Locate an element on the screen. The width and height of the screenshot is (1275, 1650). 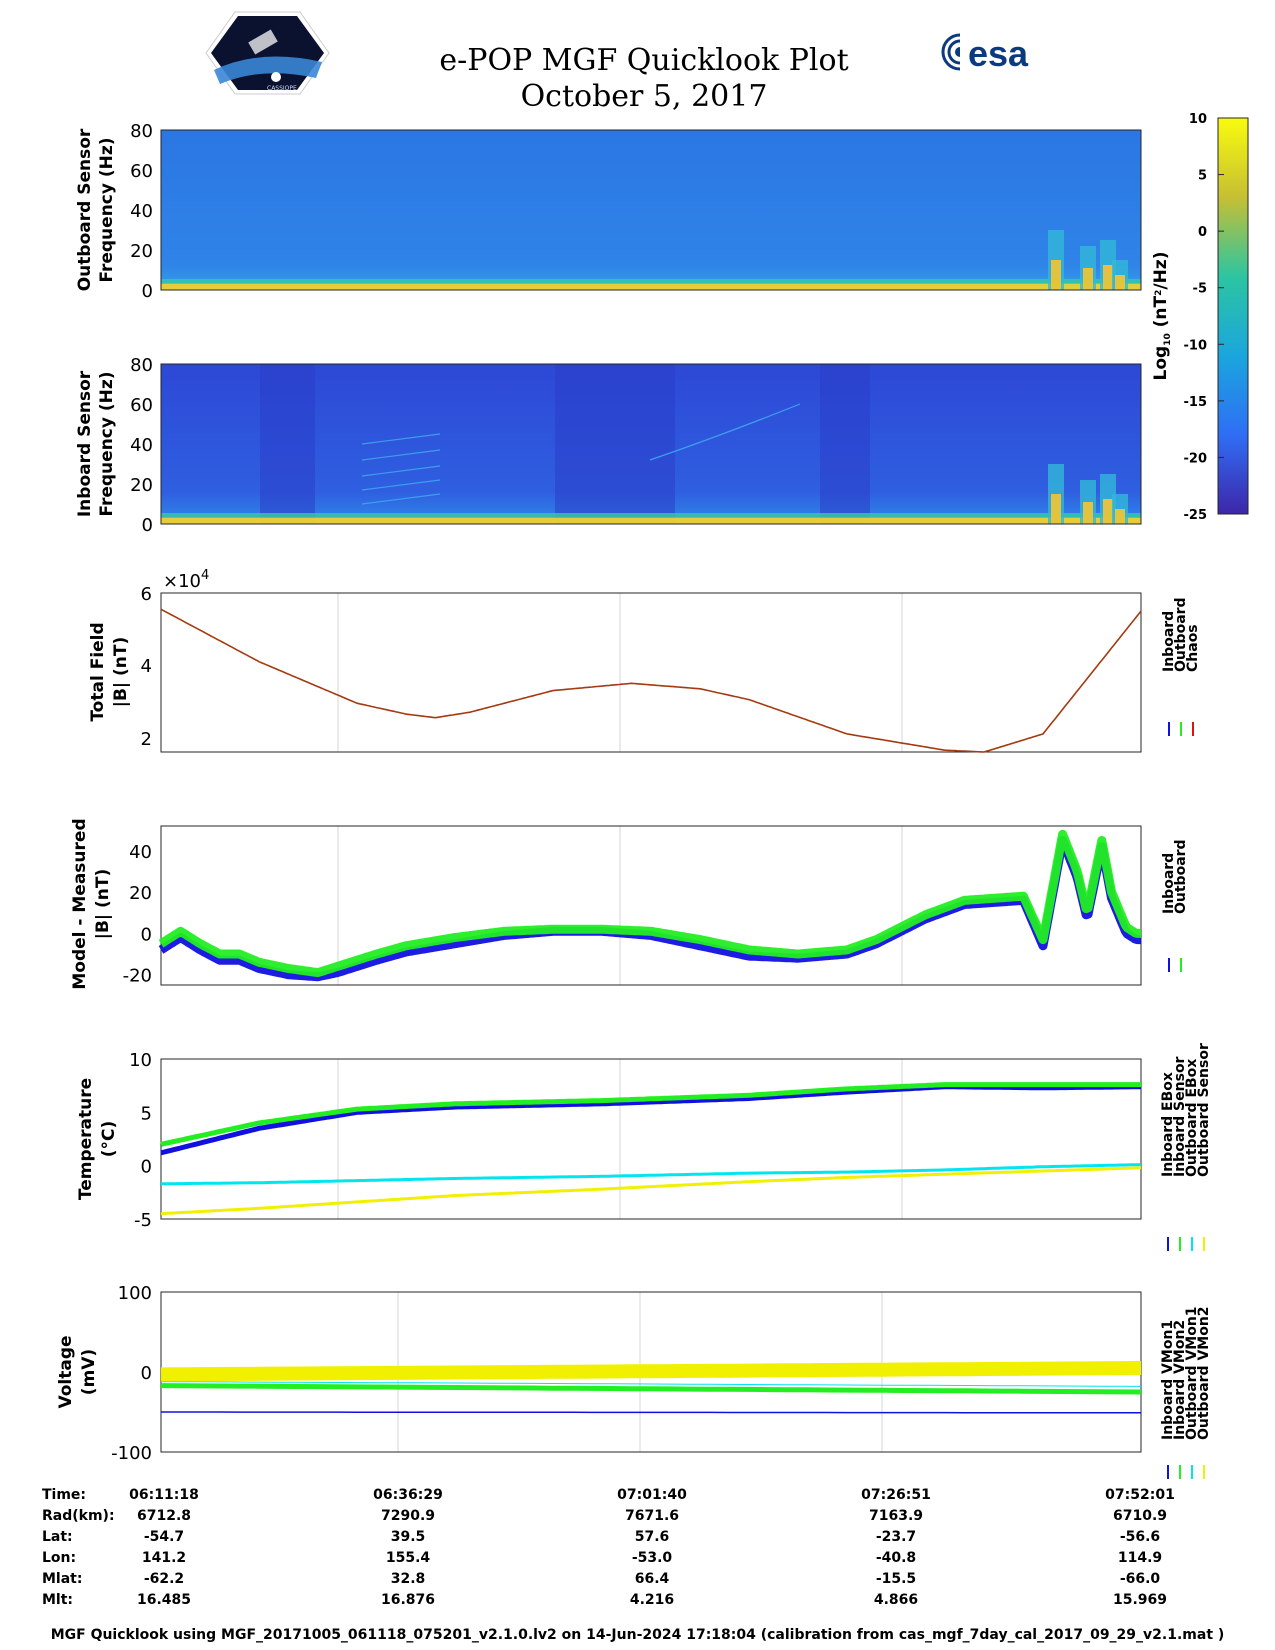
colorbar-tick-label: -25 is located at coordinates (1196, 515).